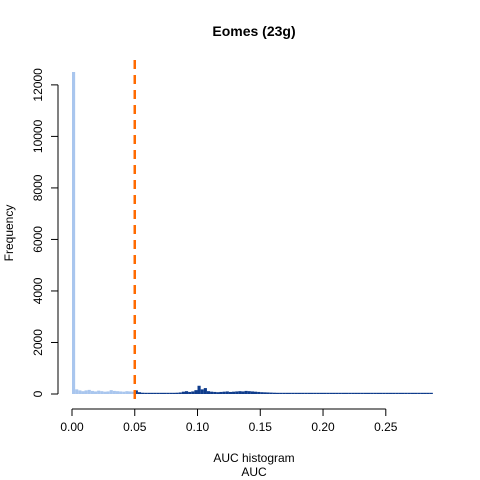  Describe the element at coordinates (254, 472) in the screenshot. I see `x-axis-sublabel: AUC` at that location.